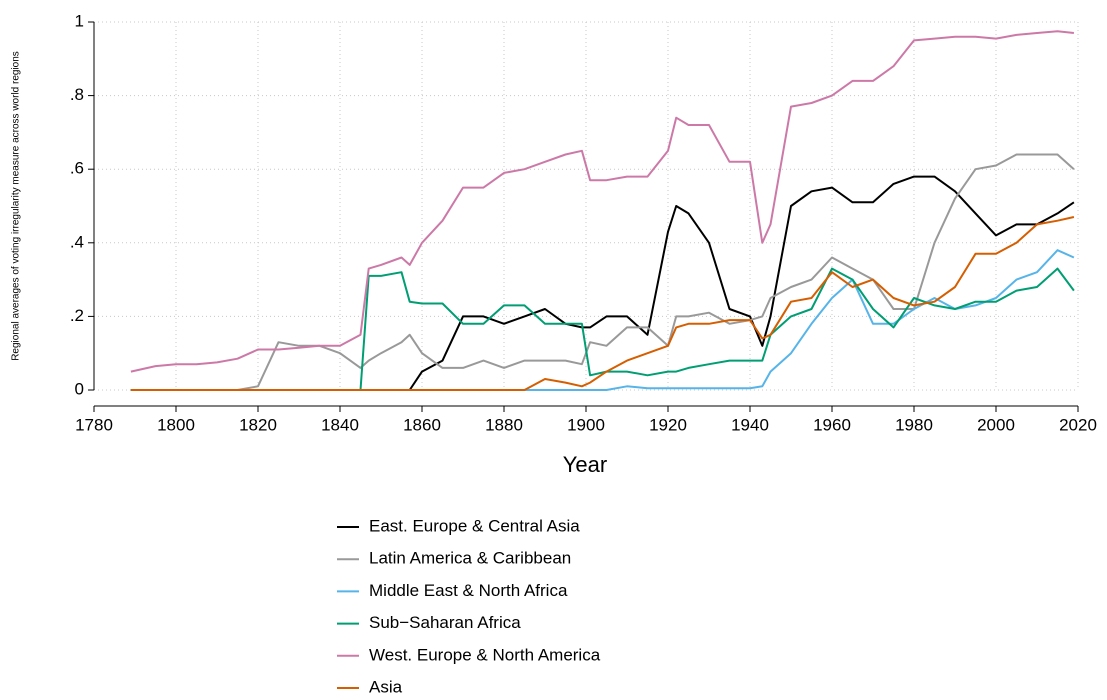  Describe the element at coordinates (668, 424) in the screenshot. I see `x-tick-label: 1920` at that location.